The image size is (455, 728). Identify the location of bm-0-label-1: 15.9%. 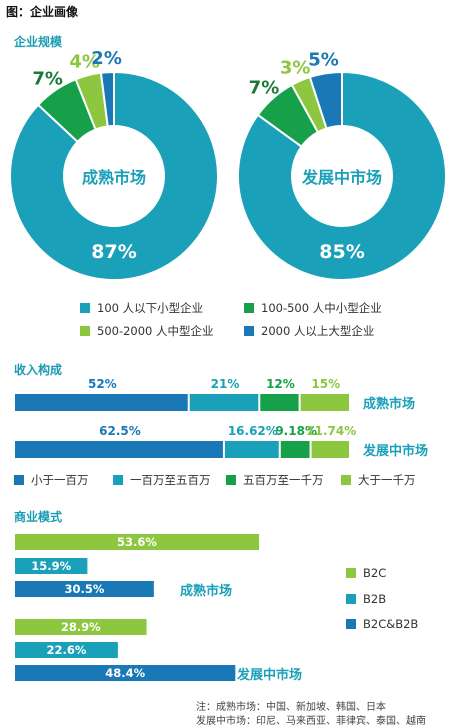
(51, 566).